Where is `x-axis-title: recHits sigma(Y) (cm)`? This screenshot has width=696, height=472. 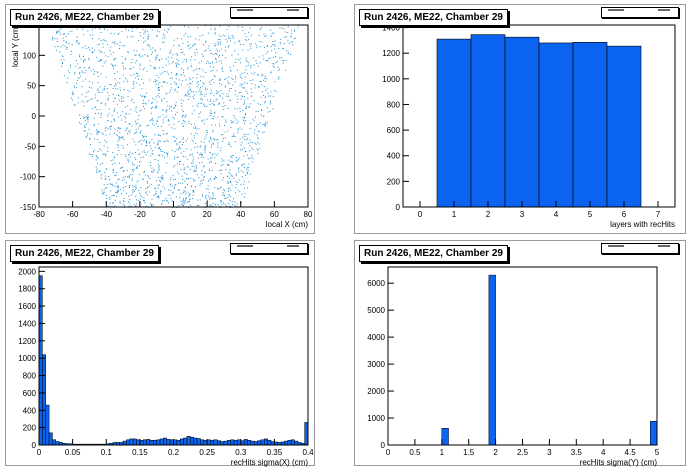
x-axis-title: recHits sigma(Y) (cm) is located at coordinates (619, 462).